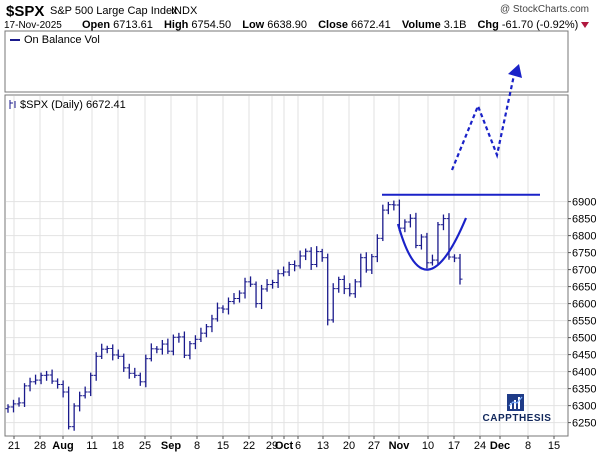  I want to click on x-tick-label: 27, so click(374, 446).